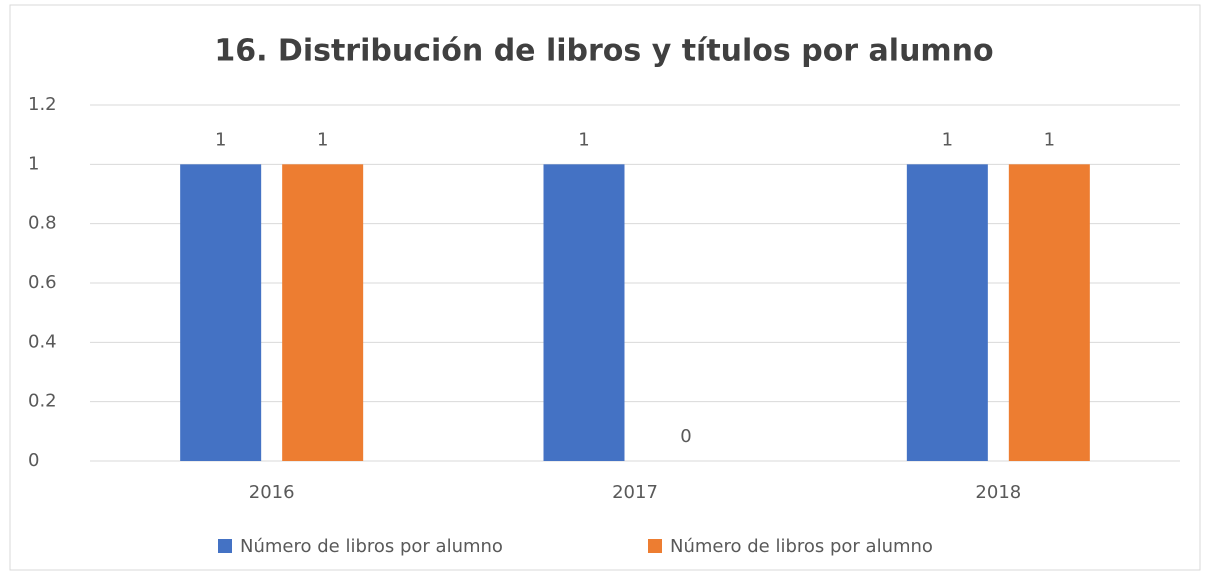 The image size is (1208, 579). I want to click on y-tick-label: 1, so click(33, 163).